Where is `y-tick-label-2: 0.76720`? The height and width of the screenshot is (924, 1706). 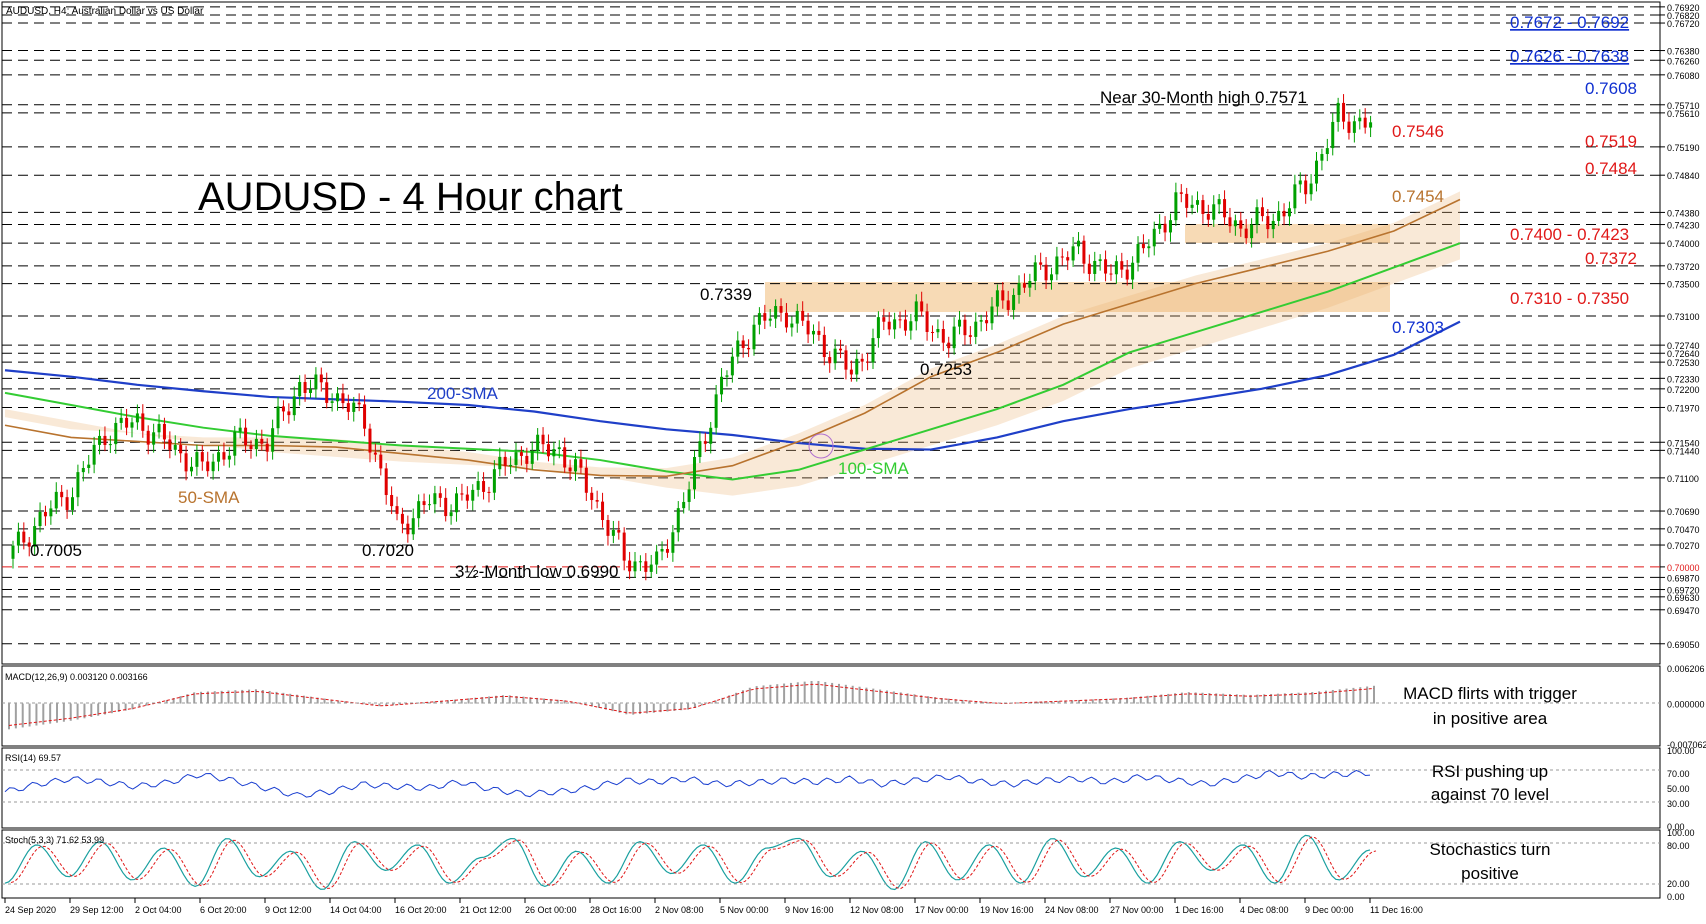 y-tick-label-2: 0.76720 is located at coordinates (1683, 24).